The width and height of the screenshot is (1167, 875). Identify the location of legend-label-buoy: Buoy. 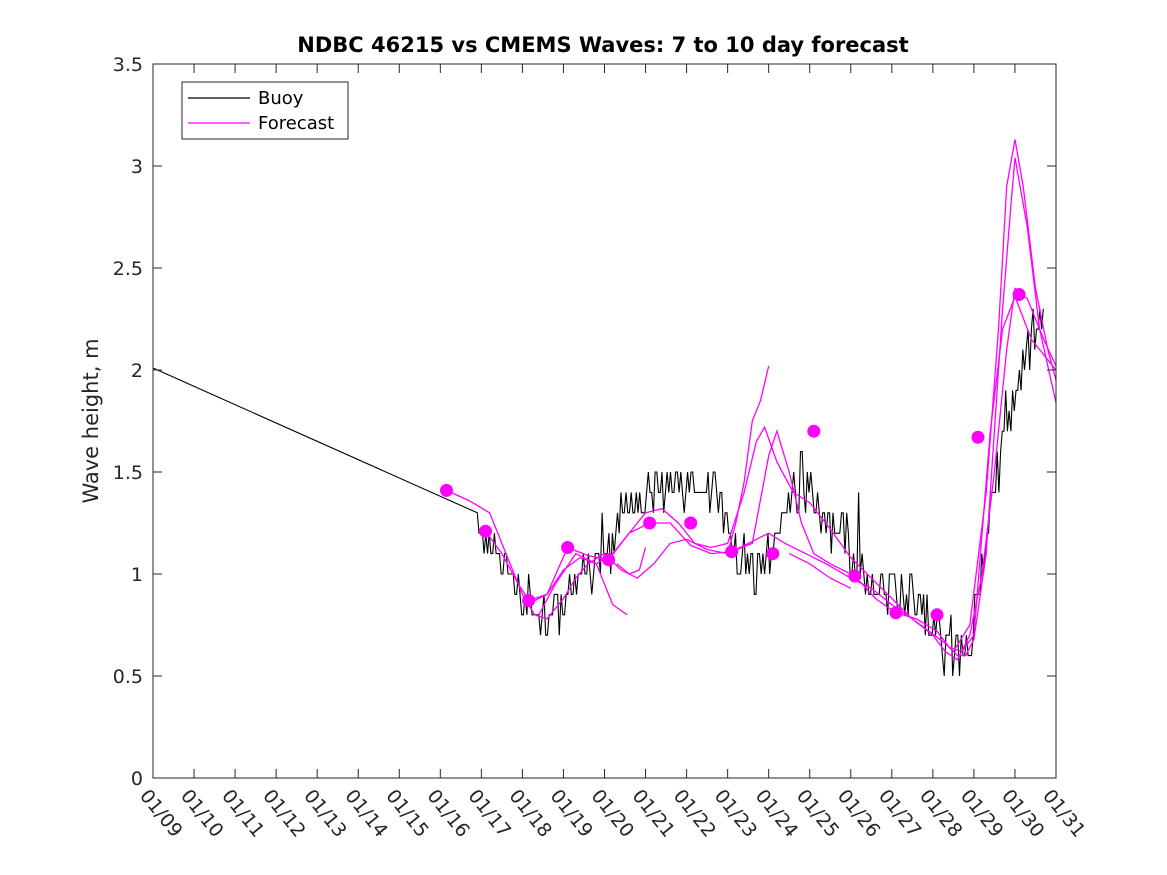
(281, 98).